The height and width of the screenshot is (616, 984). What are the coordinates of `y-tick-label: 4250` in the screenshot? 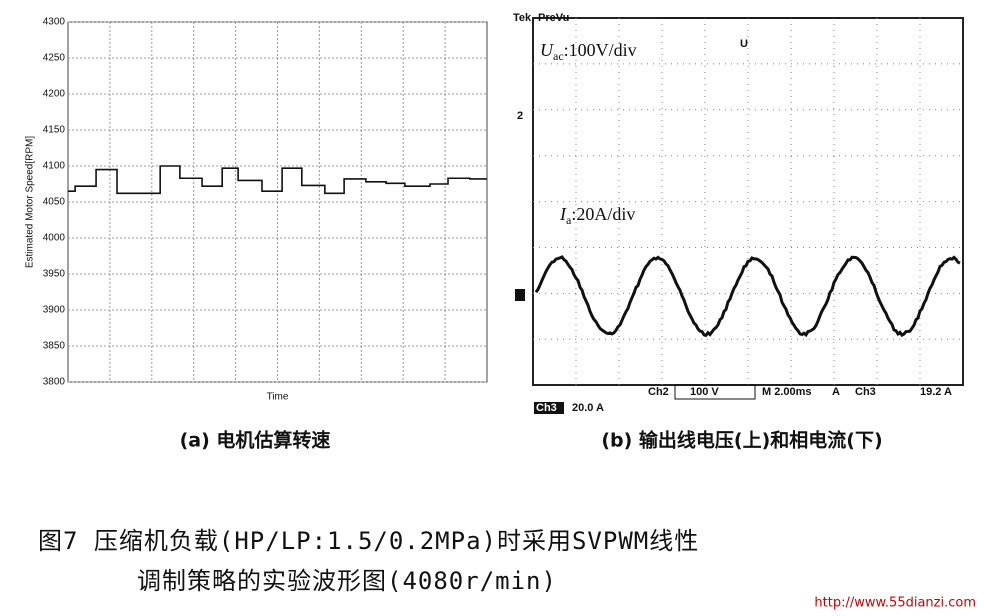 It's located at (54, 58).